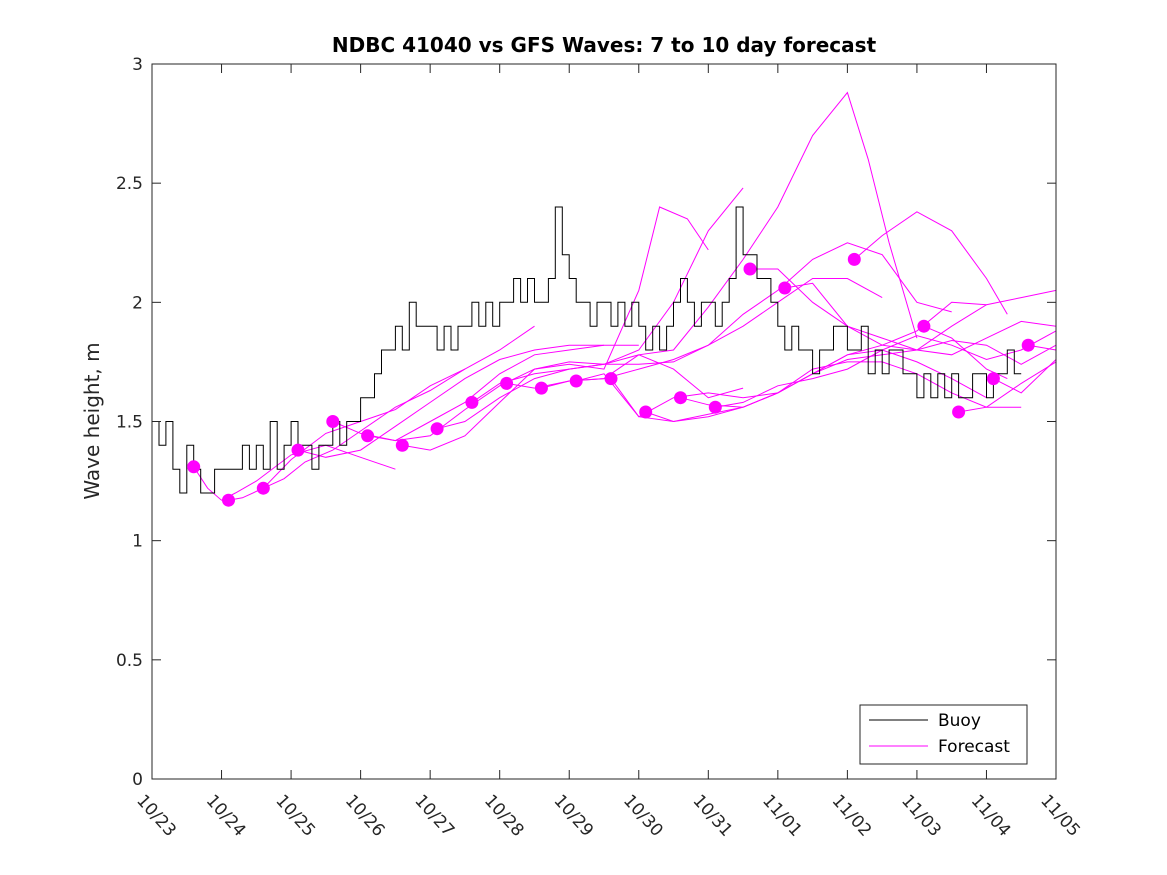 This screenshot has height=875, width=1167. What do you see at coordinates (129, 184) in the screenshot?
I see `y-tick-label: 2.5` at bounding box center [129, 184].